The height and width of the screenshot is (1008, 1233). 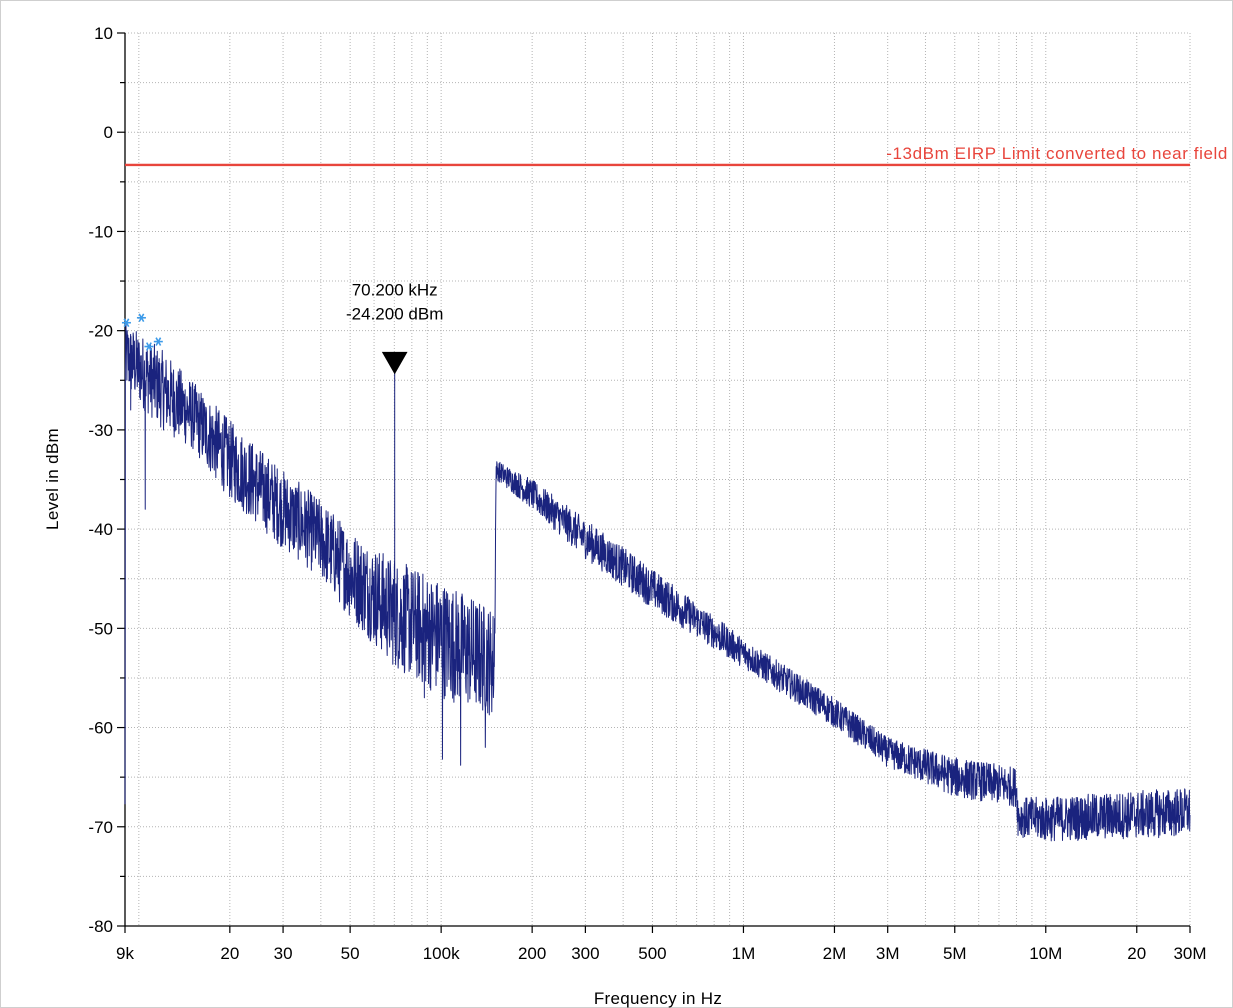 I want to click on y-tick-label: -70, so click(x=100, y=827).